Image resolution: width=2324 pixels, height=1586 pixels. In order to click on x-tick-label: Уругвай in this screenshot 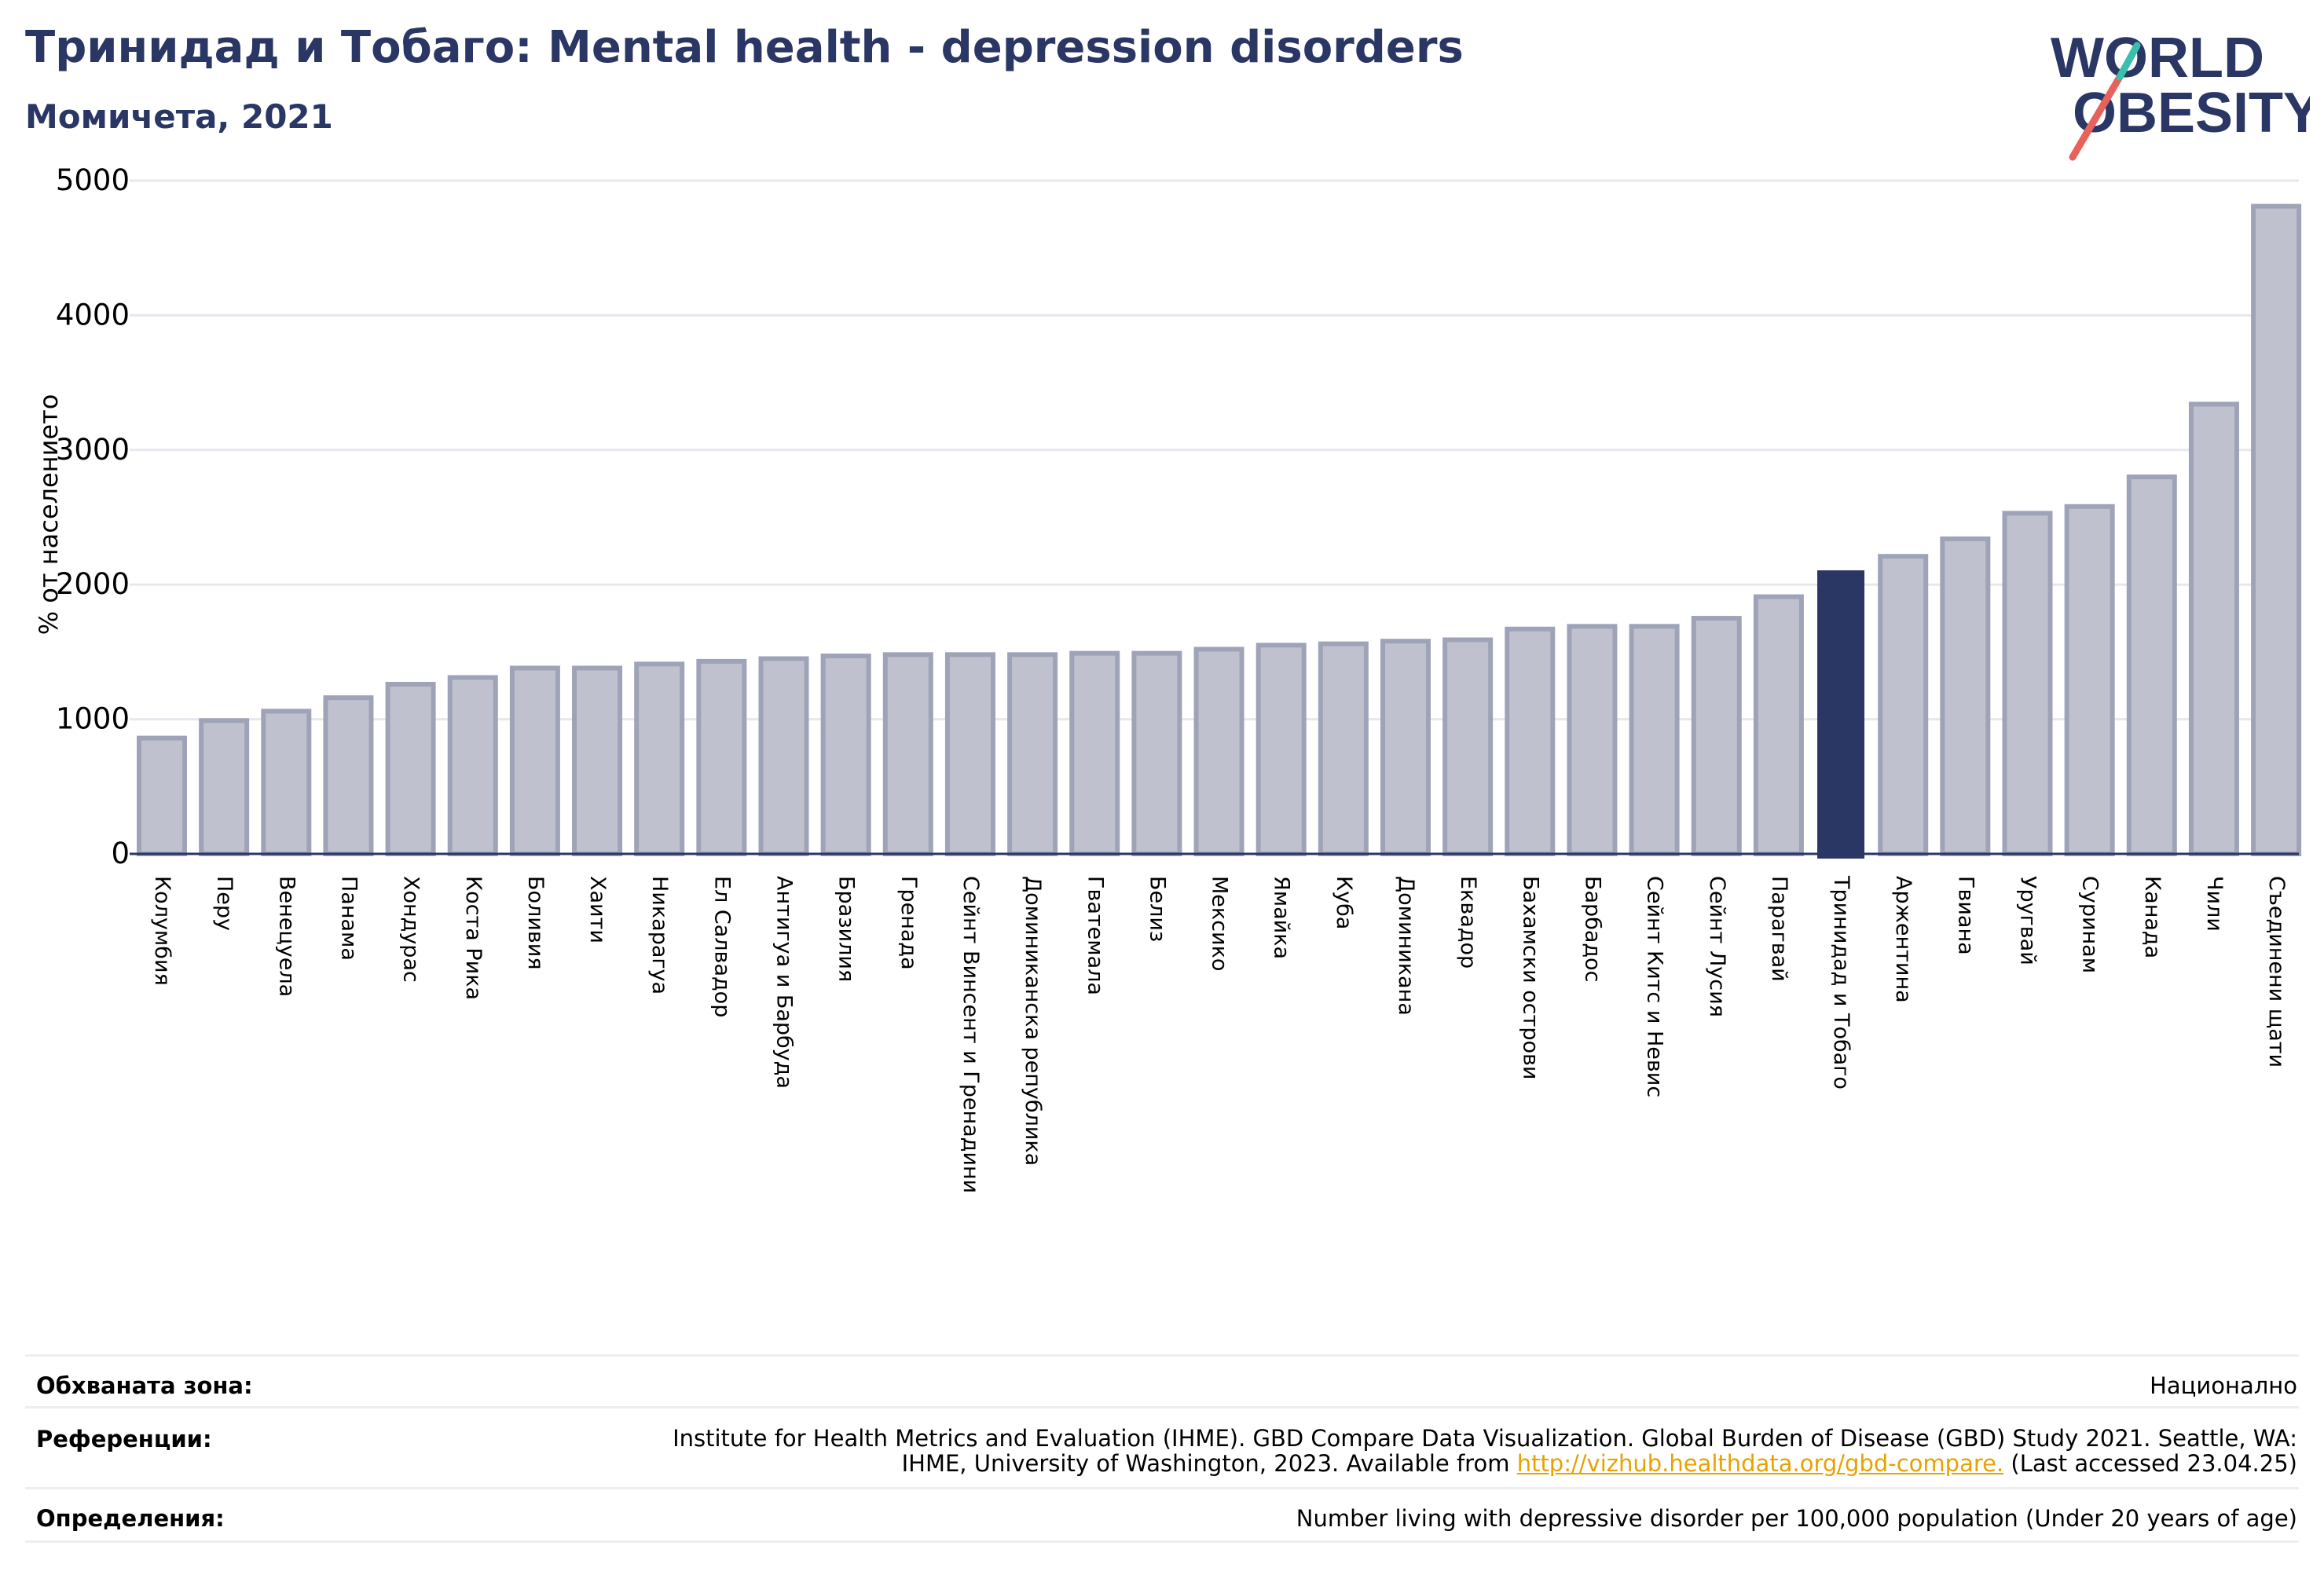, I will do `click(2028, 920)`.